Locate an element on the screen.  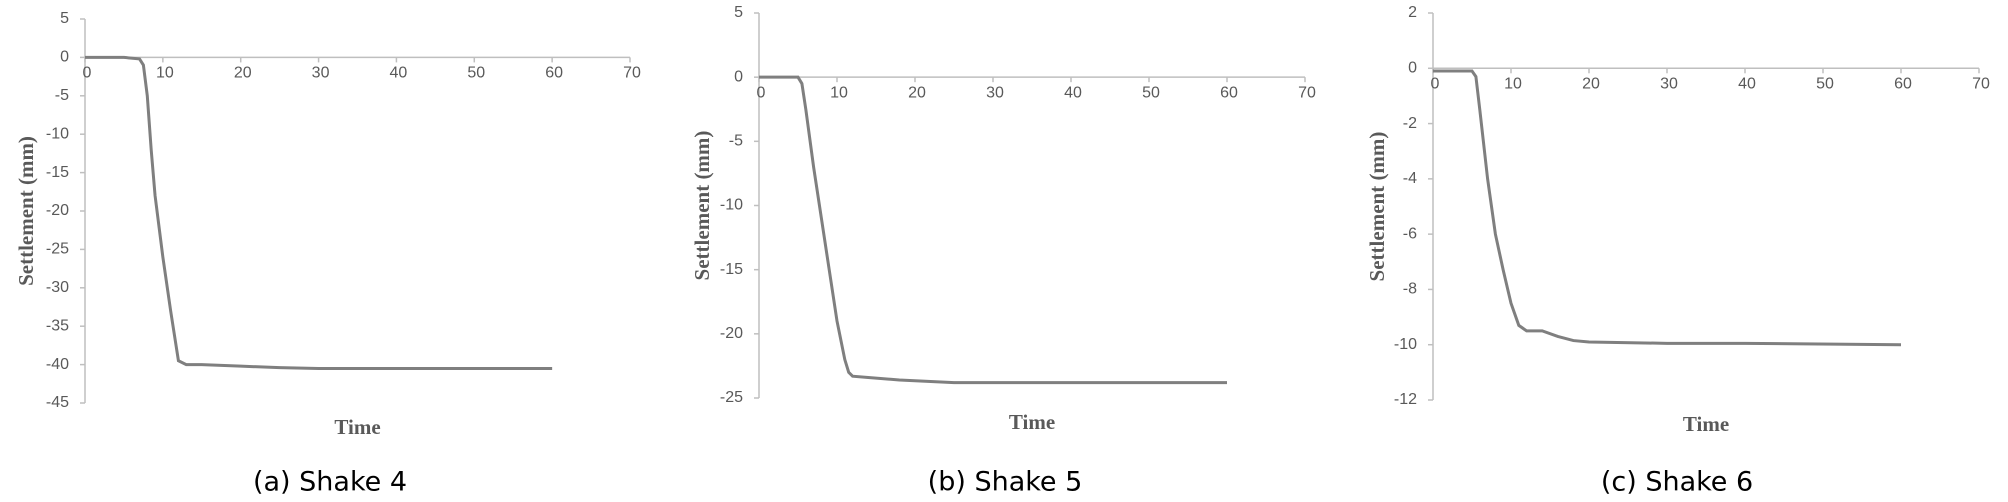
y-tick-label: -45 is located at coordinates (57, 402).